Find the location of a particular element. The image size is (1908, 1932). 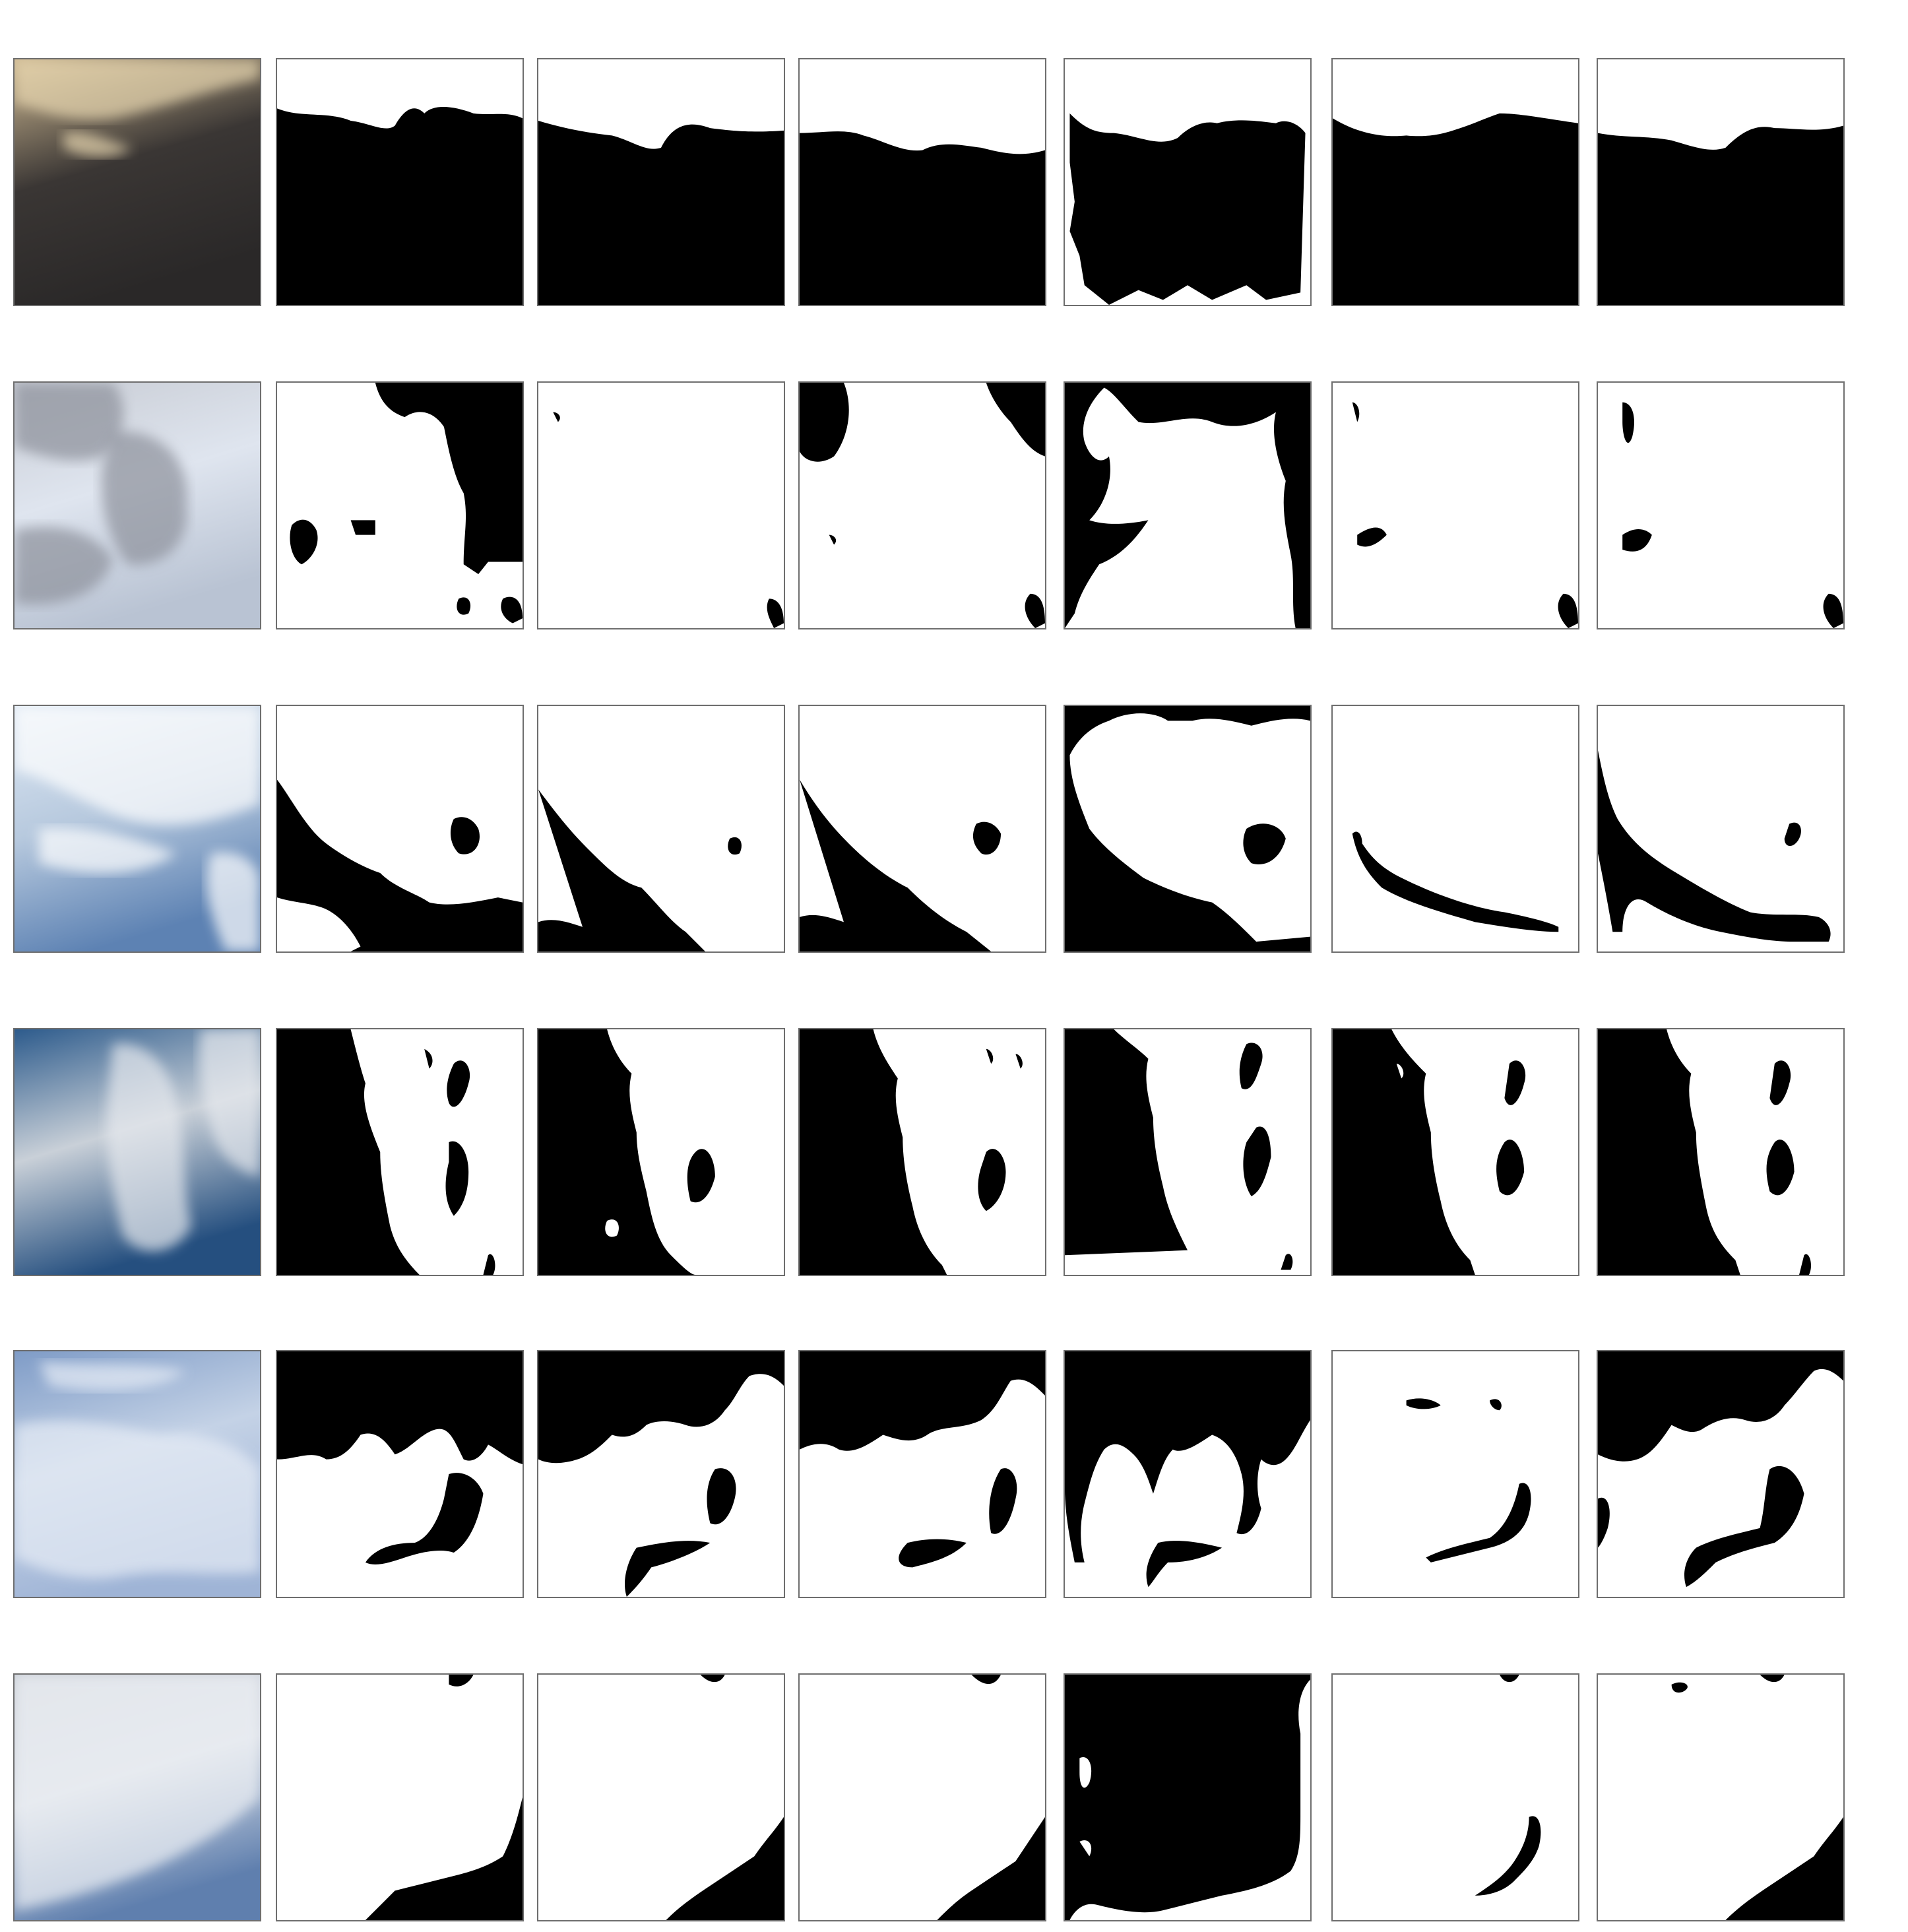

row4-mask-b is located at coordinates (661, 1152).